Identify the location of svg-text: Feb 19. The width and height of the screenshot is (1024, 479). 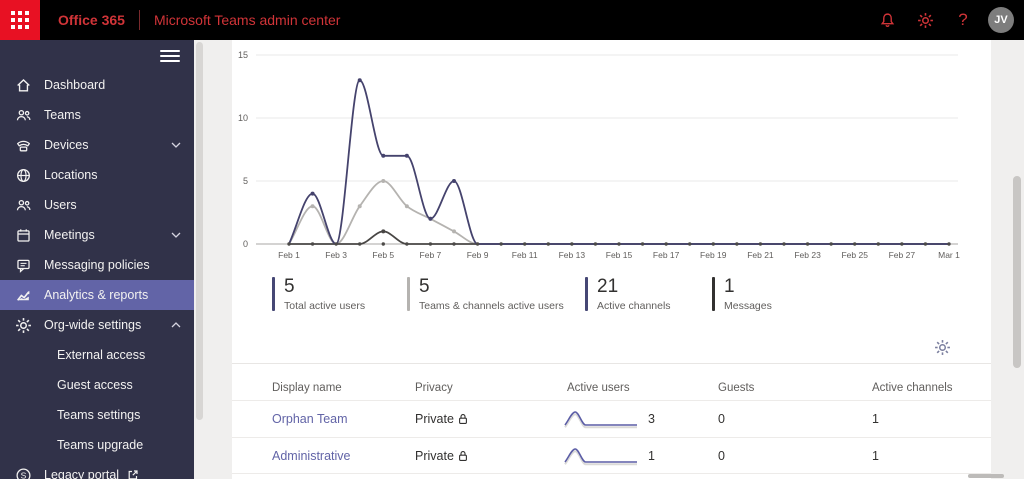
(713, 255).